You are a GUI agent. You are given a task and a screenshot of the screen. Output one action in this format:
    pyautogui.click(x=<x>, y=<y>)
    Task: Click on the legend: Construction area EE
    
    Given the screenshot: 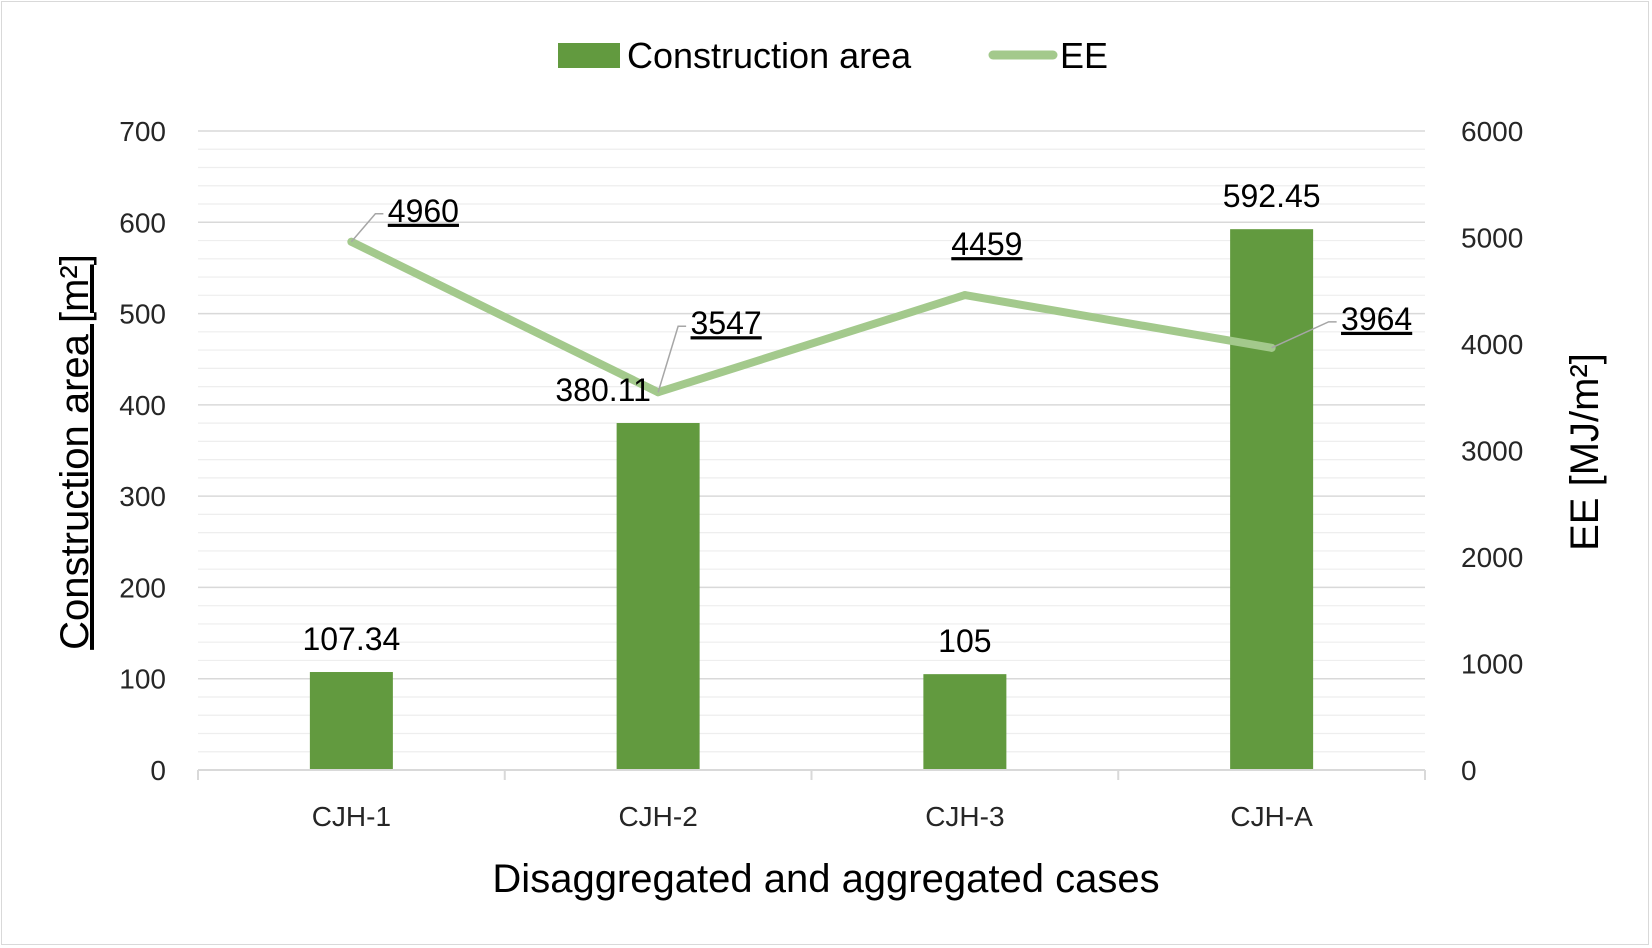 What is the action you would take?
    pyautogui.click(x=833, y=55)
    